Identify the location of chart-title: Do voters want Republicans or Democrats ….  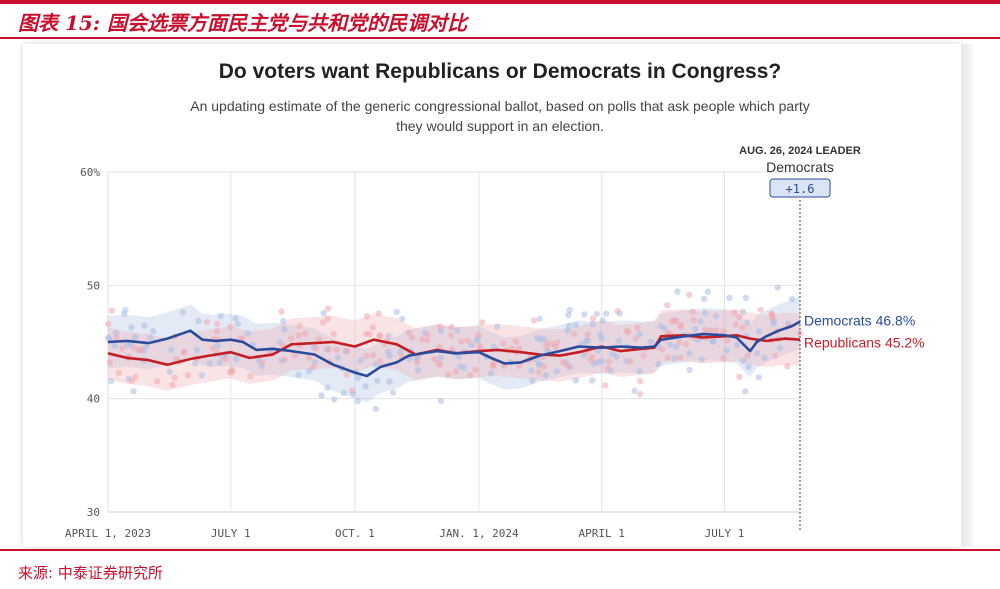
(500, 71).